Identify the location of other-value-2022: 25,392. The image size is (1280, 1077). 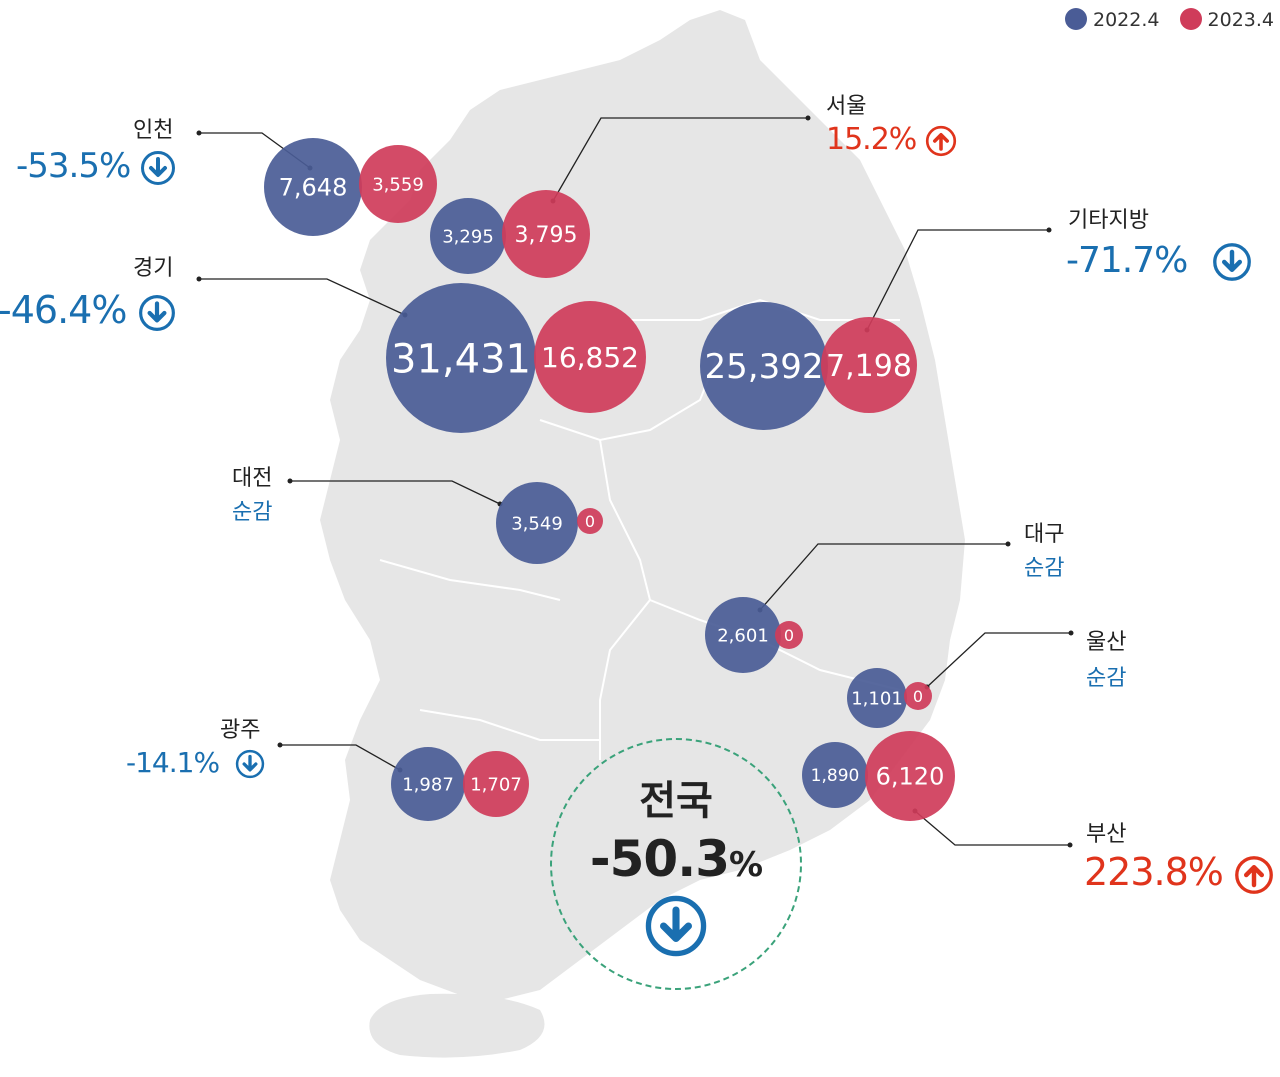
(764, 367).